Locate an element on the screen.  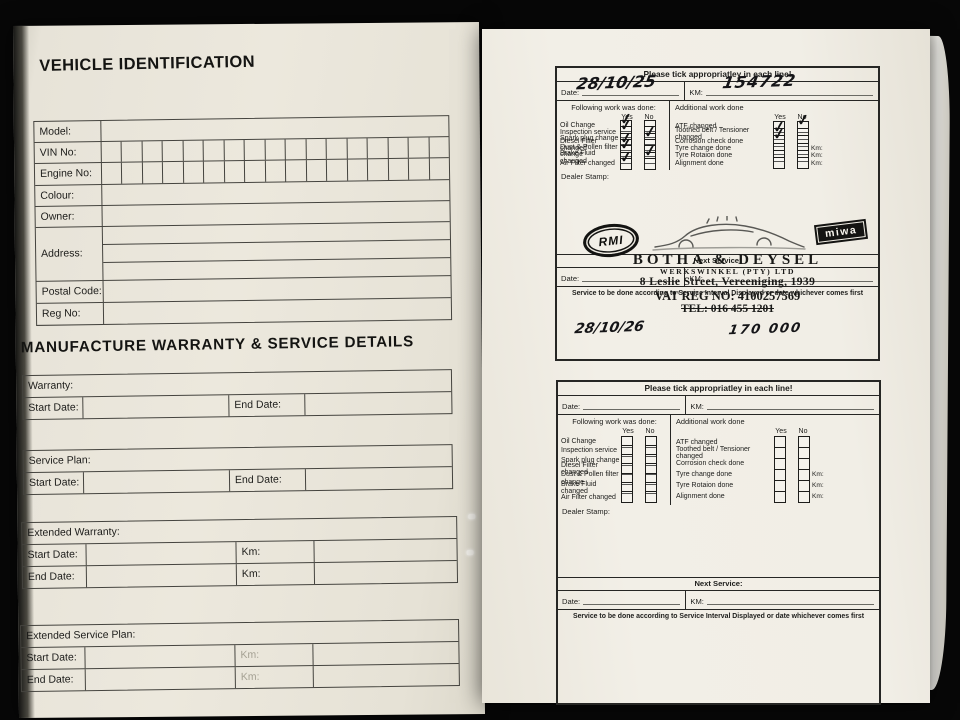
model-label: Model: is located at coordinates (68, 131).